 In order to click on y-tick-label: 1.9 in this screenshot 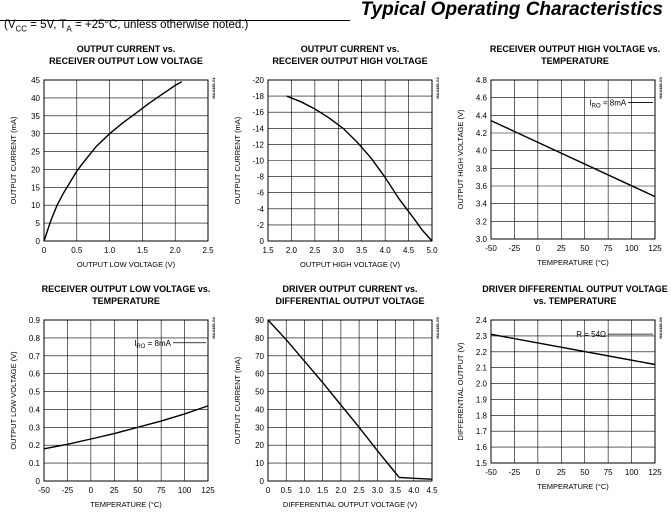, I will do `click(482, 399)`.